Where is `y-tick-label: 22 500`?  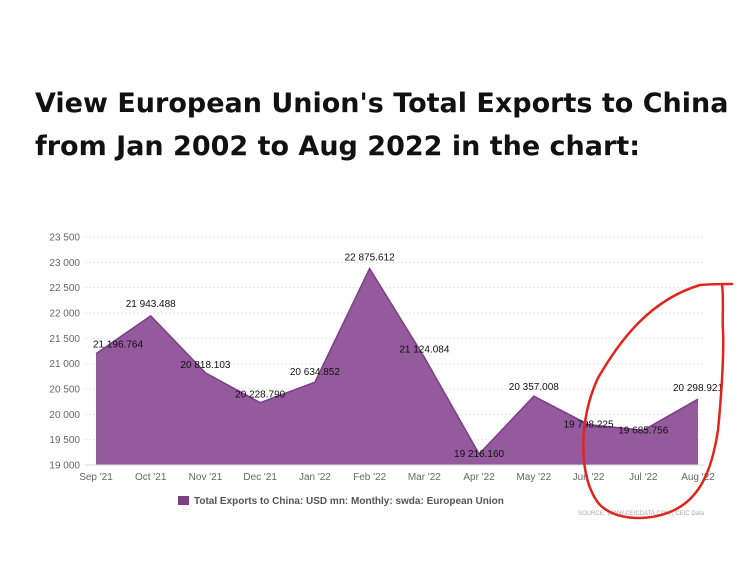 y-tick-label: 22 500 is located at coordinates (64, 288).